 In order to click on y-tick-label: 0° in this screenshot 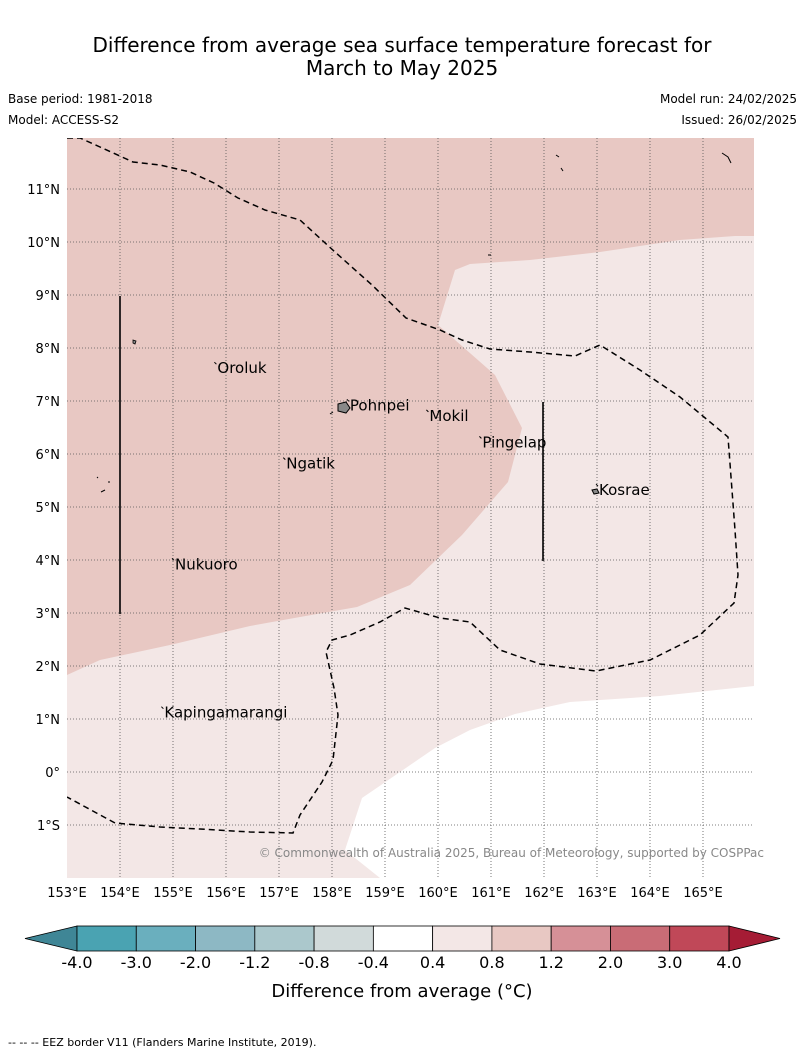, I will do `click(52, 773)`.